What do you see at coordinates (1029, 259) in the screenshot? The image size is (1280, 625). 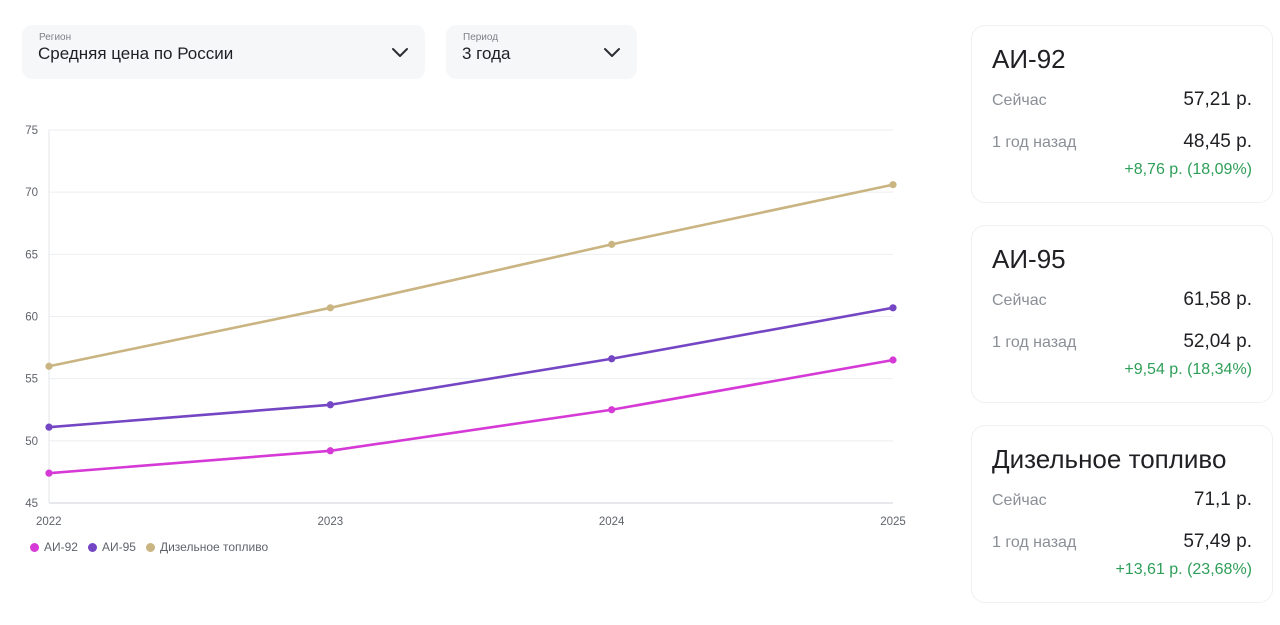 I see `card-title: АИ-95` at bounding box center [1029, 259].